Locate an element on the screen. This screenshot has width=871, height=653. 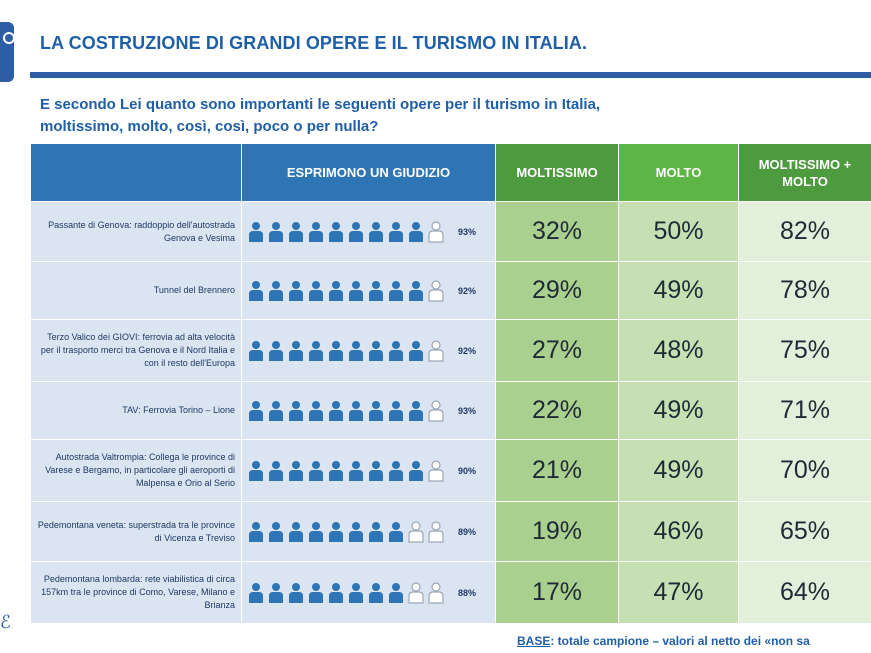
header-molto: MOLTO is located at coordinates (678, 172).